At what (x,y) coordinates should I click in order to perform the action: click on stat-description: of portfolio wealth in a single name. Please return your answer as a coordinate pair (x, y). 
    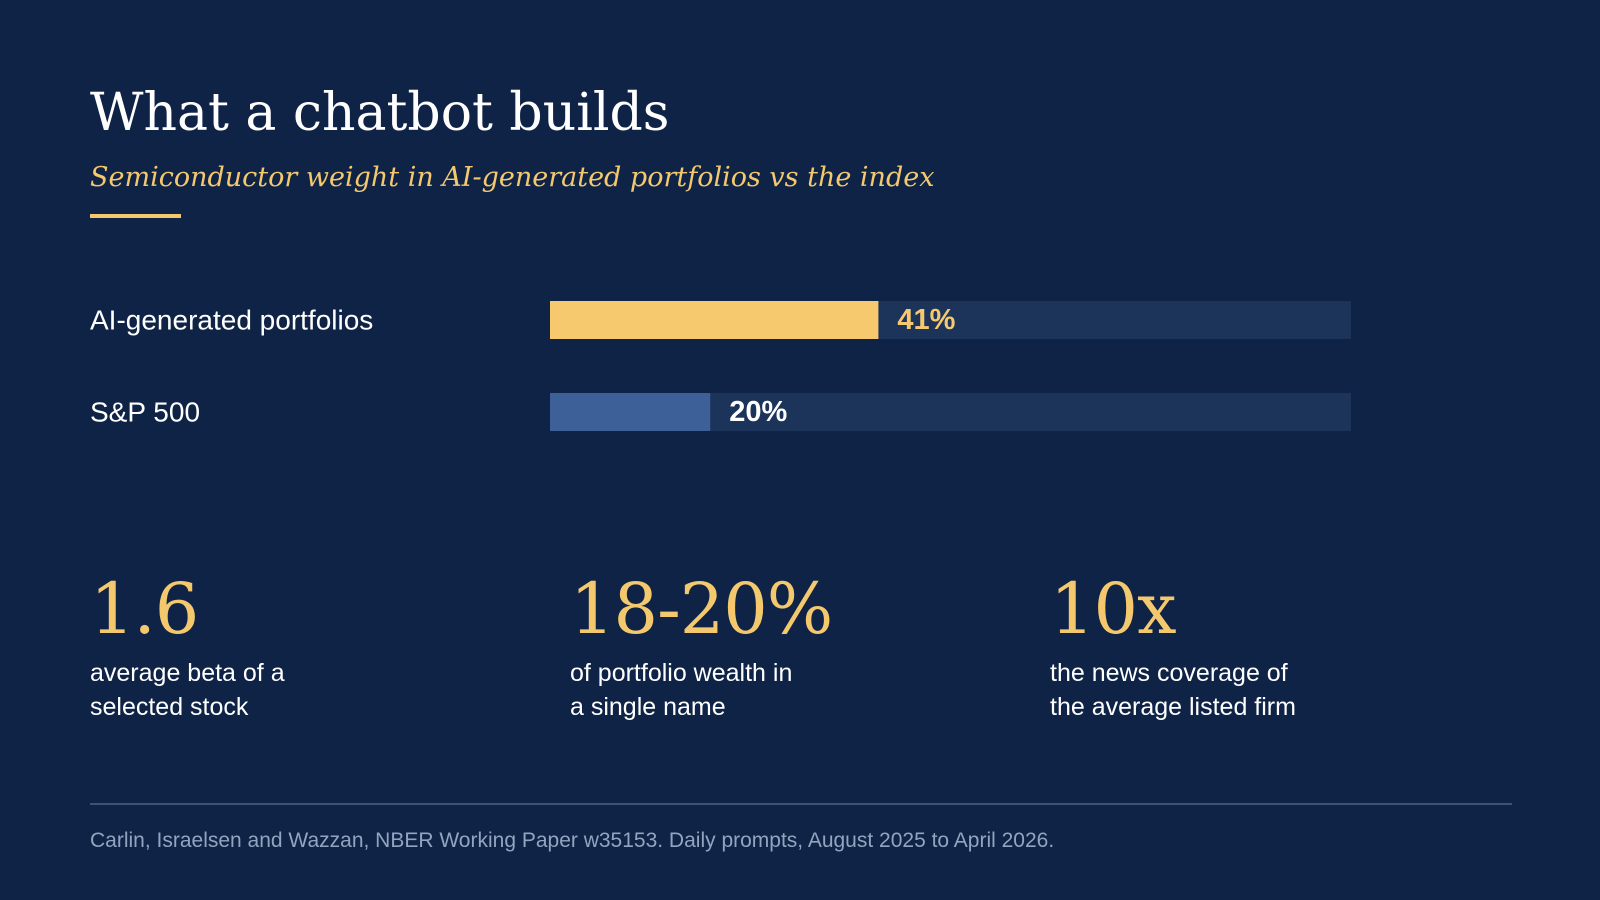
    Looking at the image, I should click on (790, 690).